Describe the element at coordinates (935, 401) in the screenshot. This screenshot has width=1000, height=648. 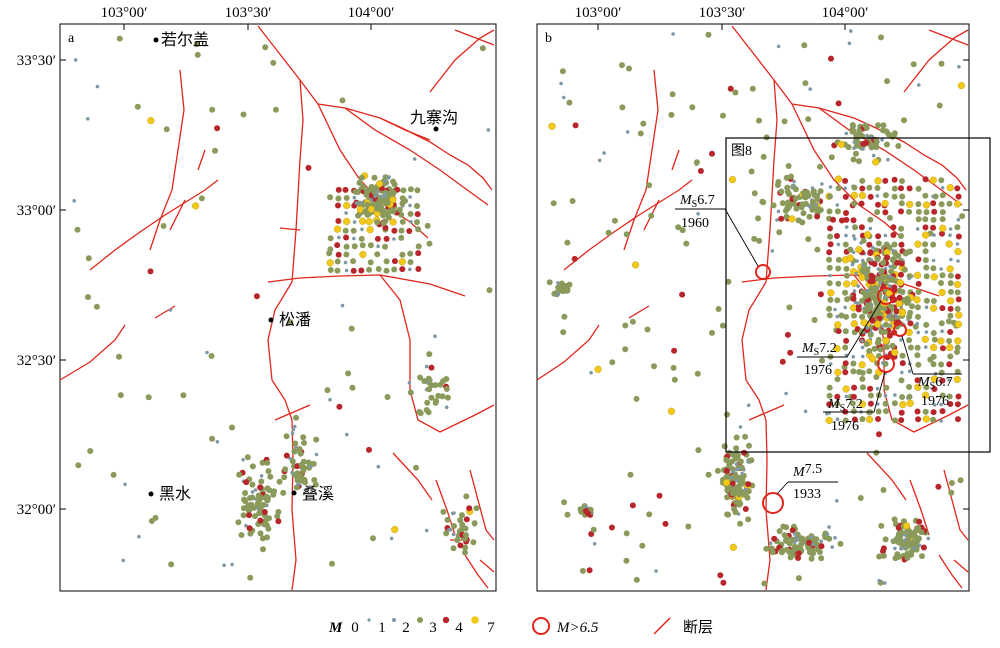
I see `ann-1976b-year: 1976` at that location.